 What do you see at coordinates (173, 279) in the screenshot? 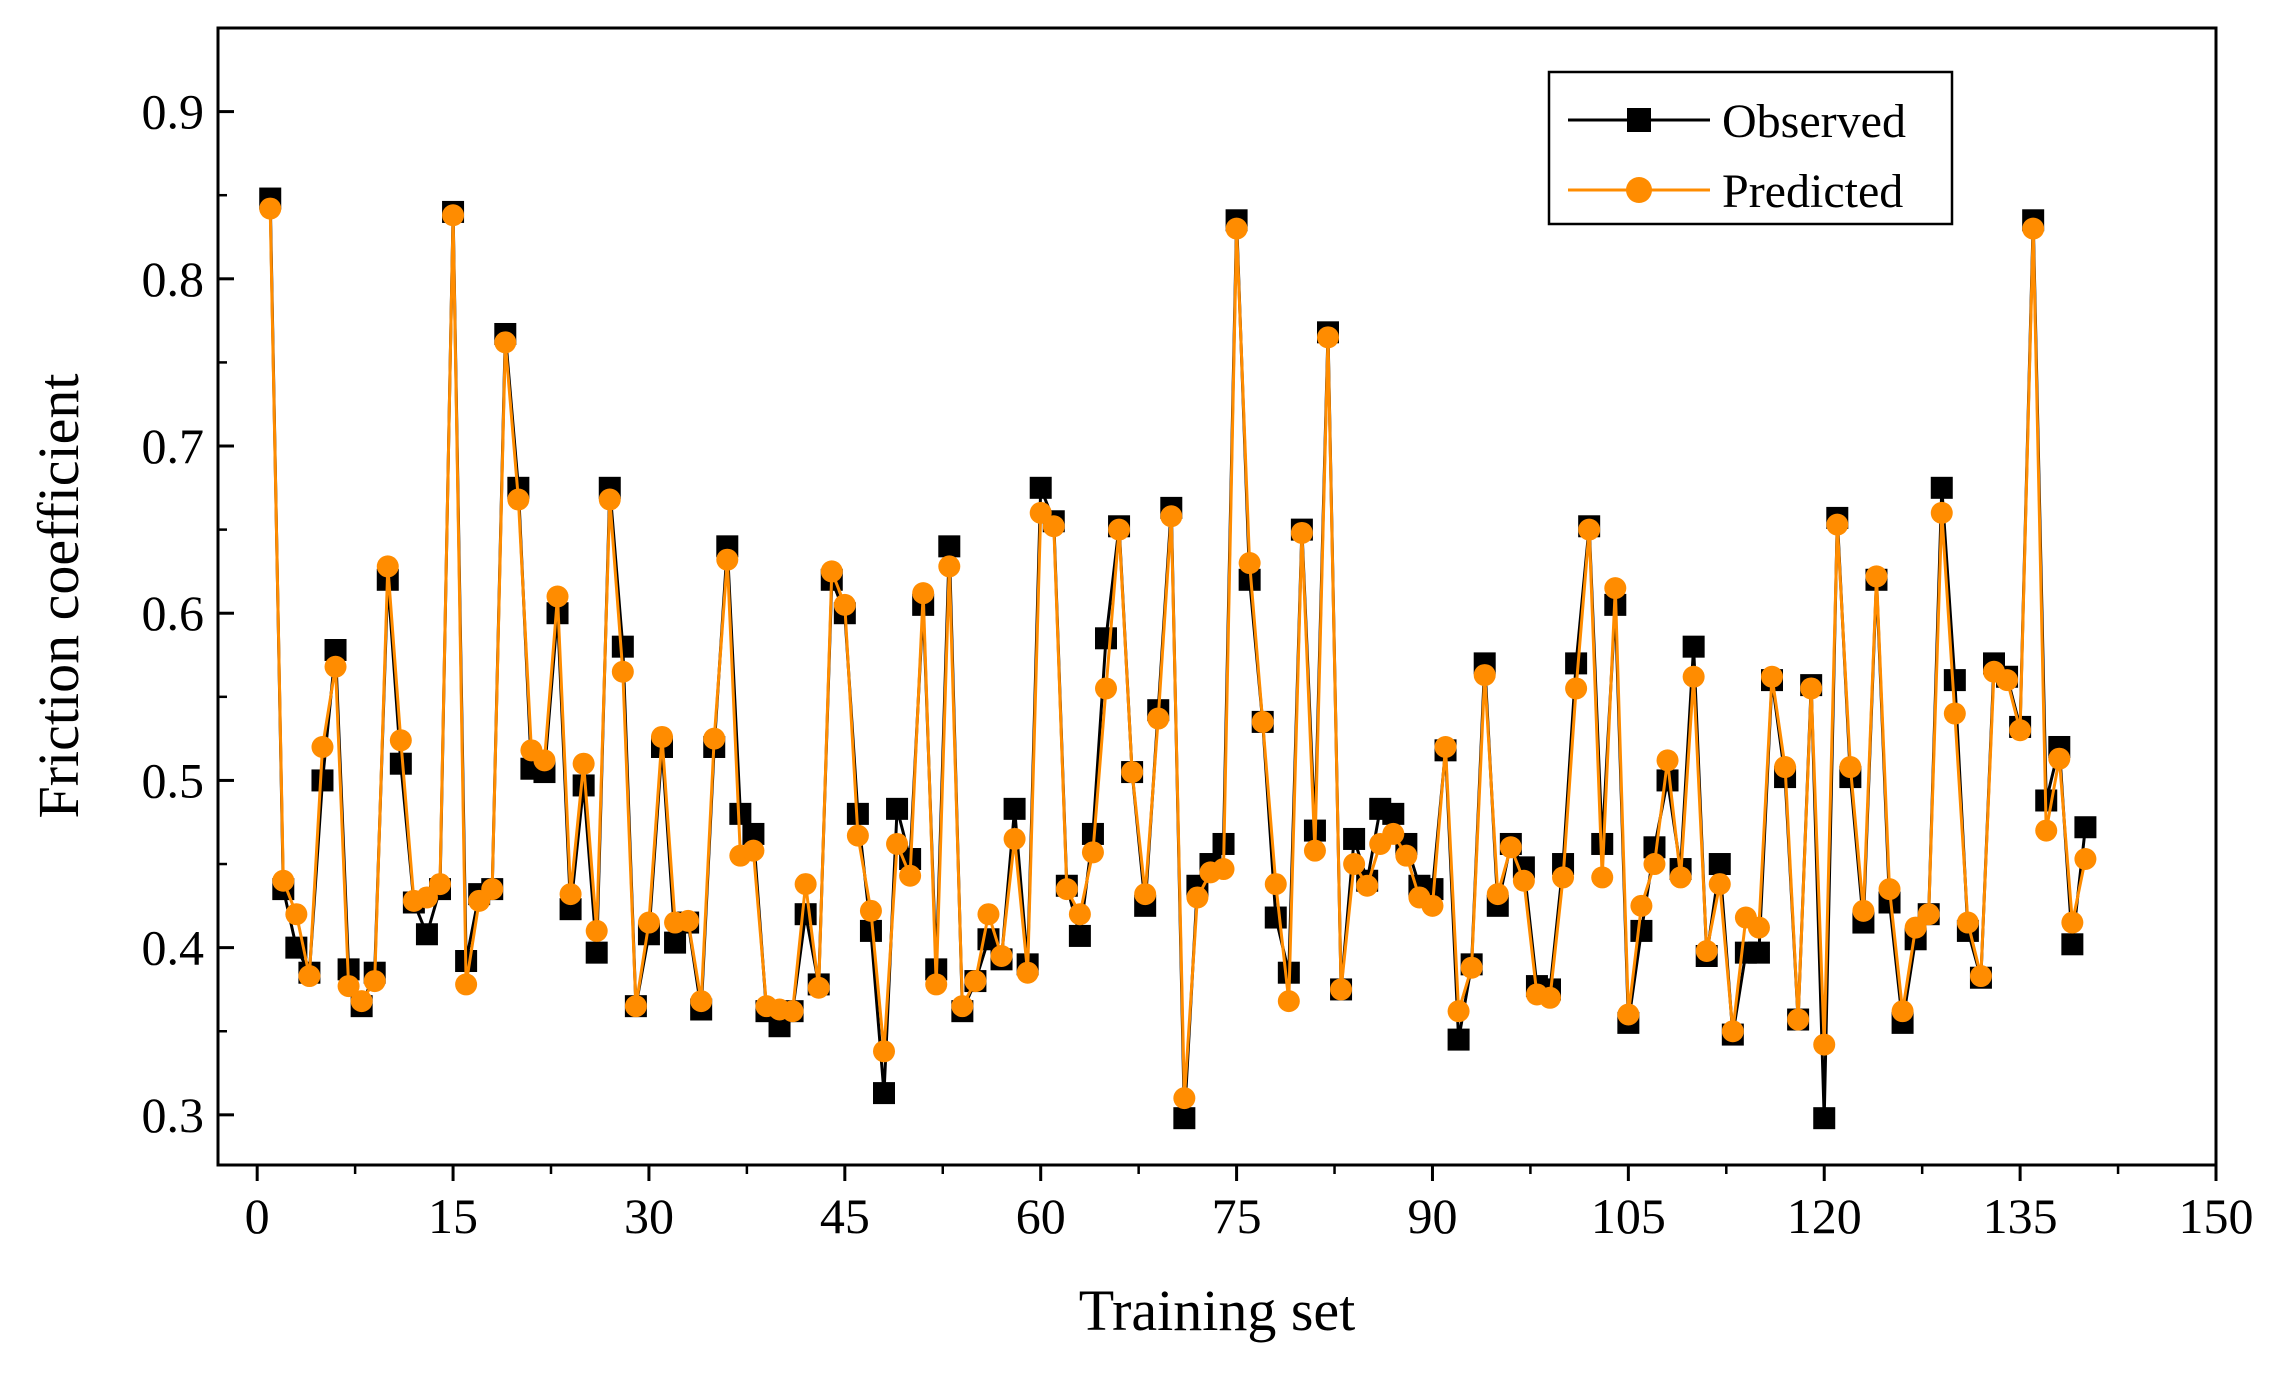
I see `y-tick-label: 0.8` at bounding box center [173, 279].